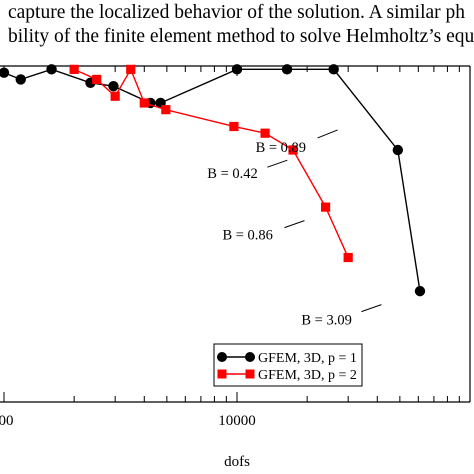  Describe the element at coordinates (247, 236) in the screenshot. I see `annotation-label: B = 0.86` at that location.